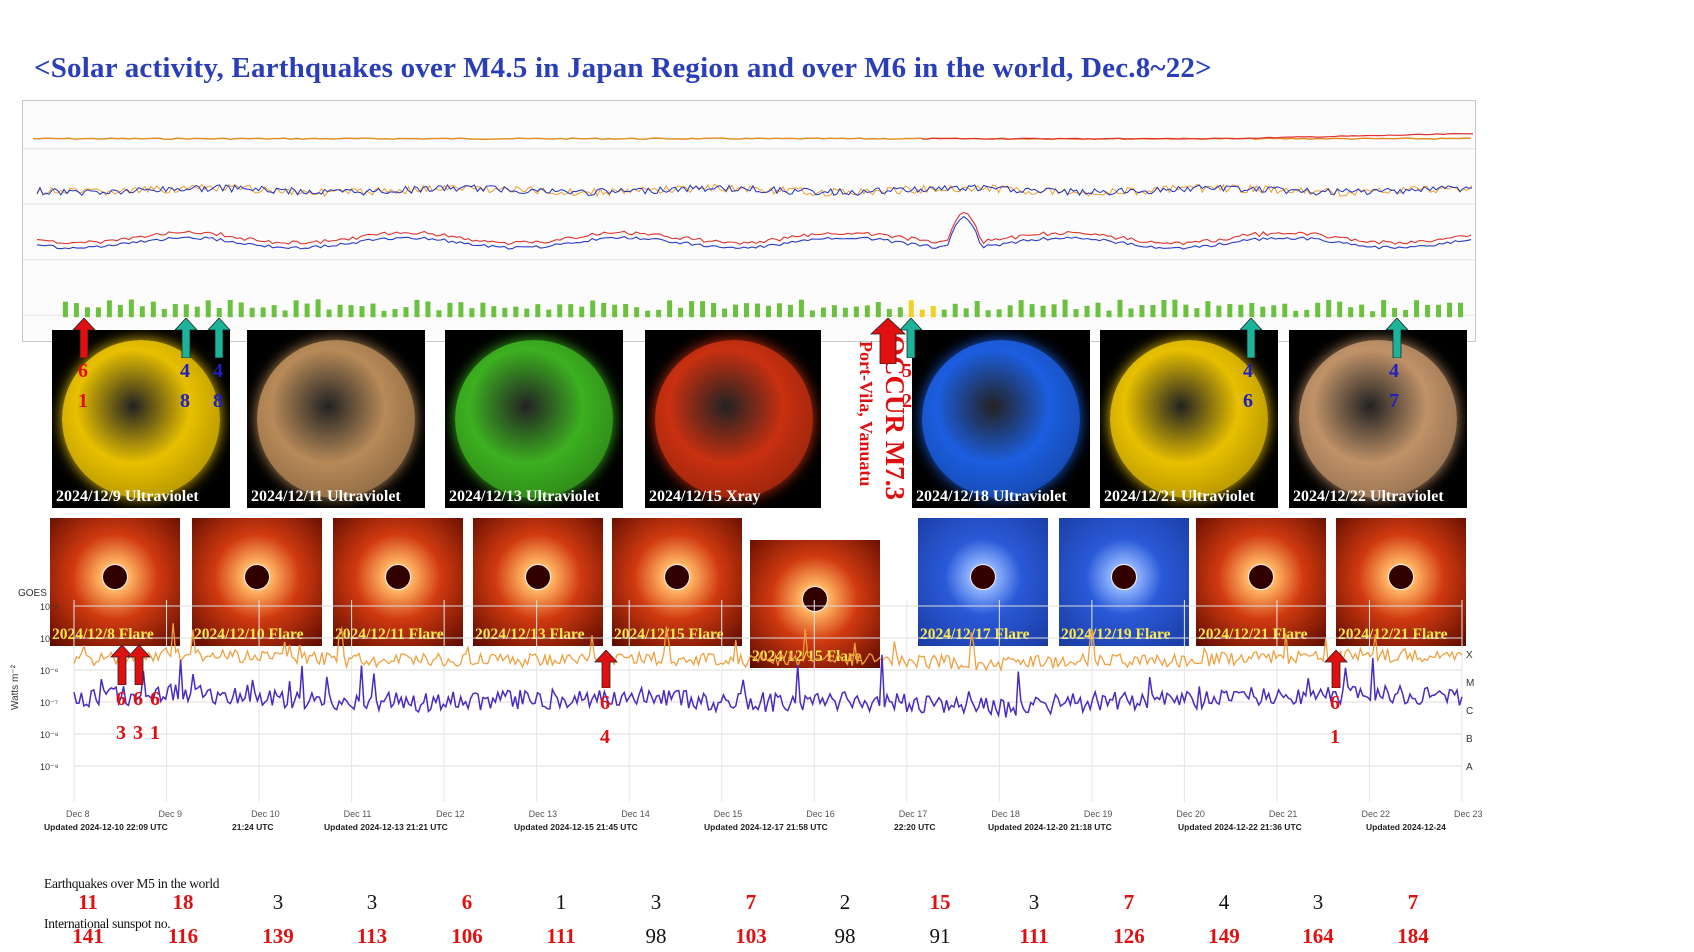 The height and width of the screenshot is (952, 1694). What do you see at coordinates (467, 936) in the screenshot?
I see `table-cell: 106` at bounding box center [467, 936].